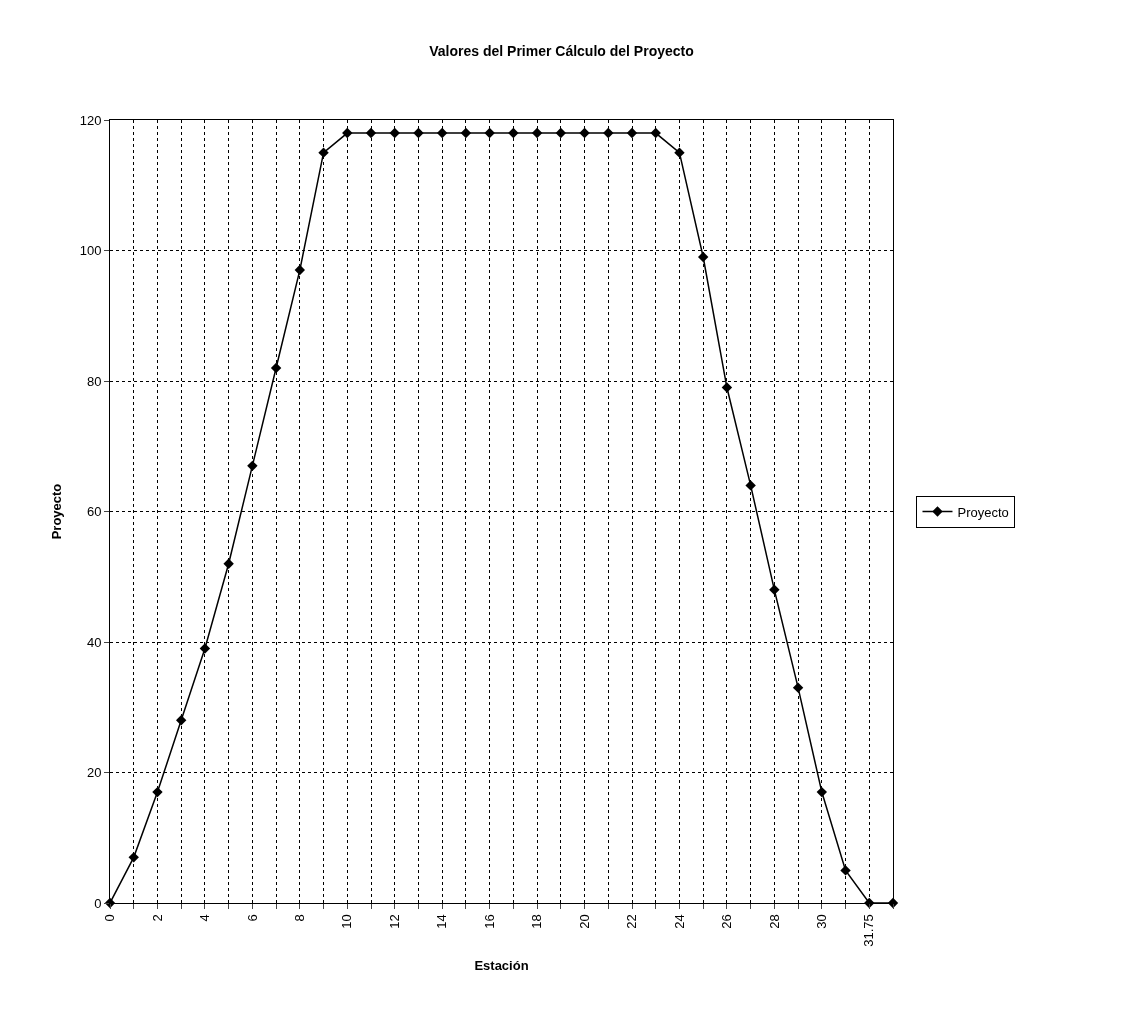 The height and width of the screenshot is (1033, 1123). Describe the element at coordinates (501, 966) in the screenshot. I see `x-axis-title: Estación` at that location.